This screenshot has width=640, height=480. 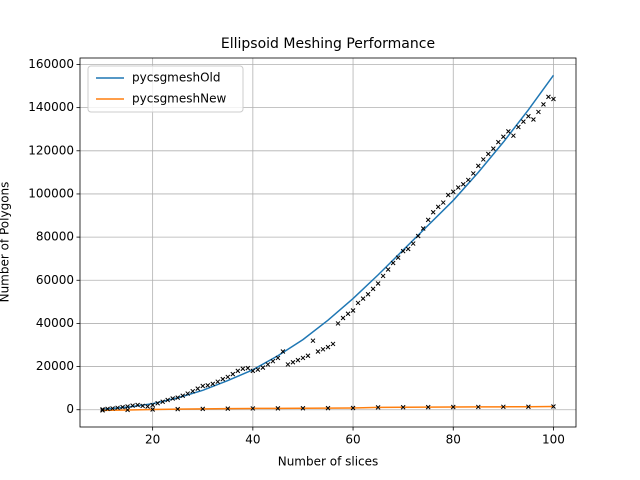 I want to click on y-tick-label: 20000, so click(x=55, y=366).